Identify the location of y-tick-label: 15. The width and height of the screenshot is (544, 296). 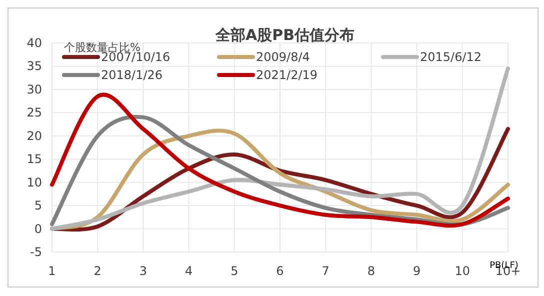
(34, 159).